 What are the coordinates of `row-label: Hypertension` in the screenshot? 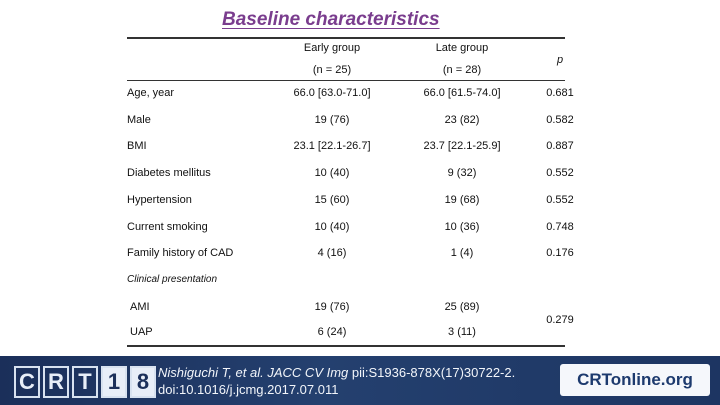 It's located at (159, 200).